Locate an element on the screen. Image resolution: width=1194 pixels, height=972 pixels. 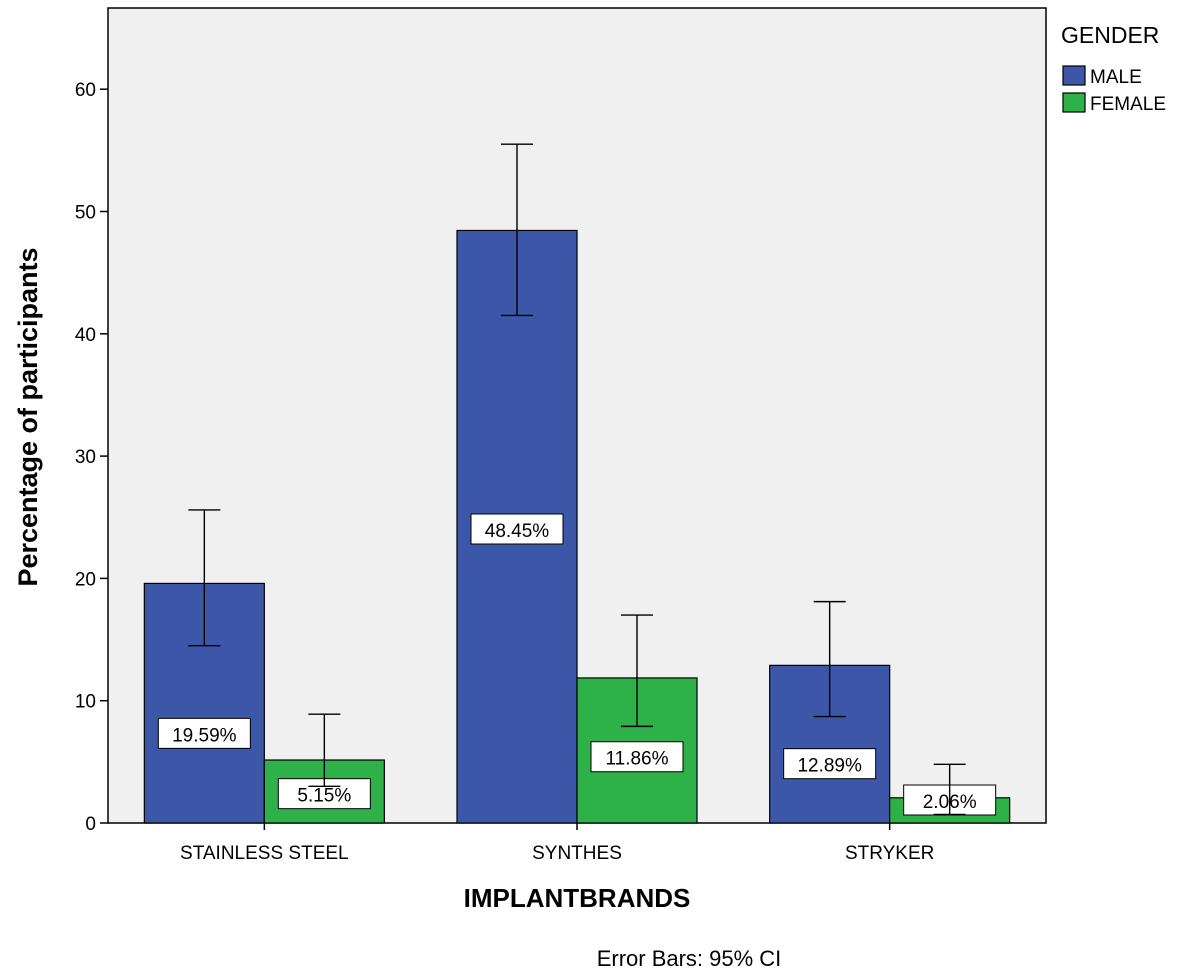
y-tick-label: 20 is located at coordinates (85, 579).